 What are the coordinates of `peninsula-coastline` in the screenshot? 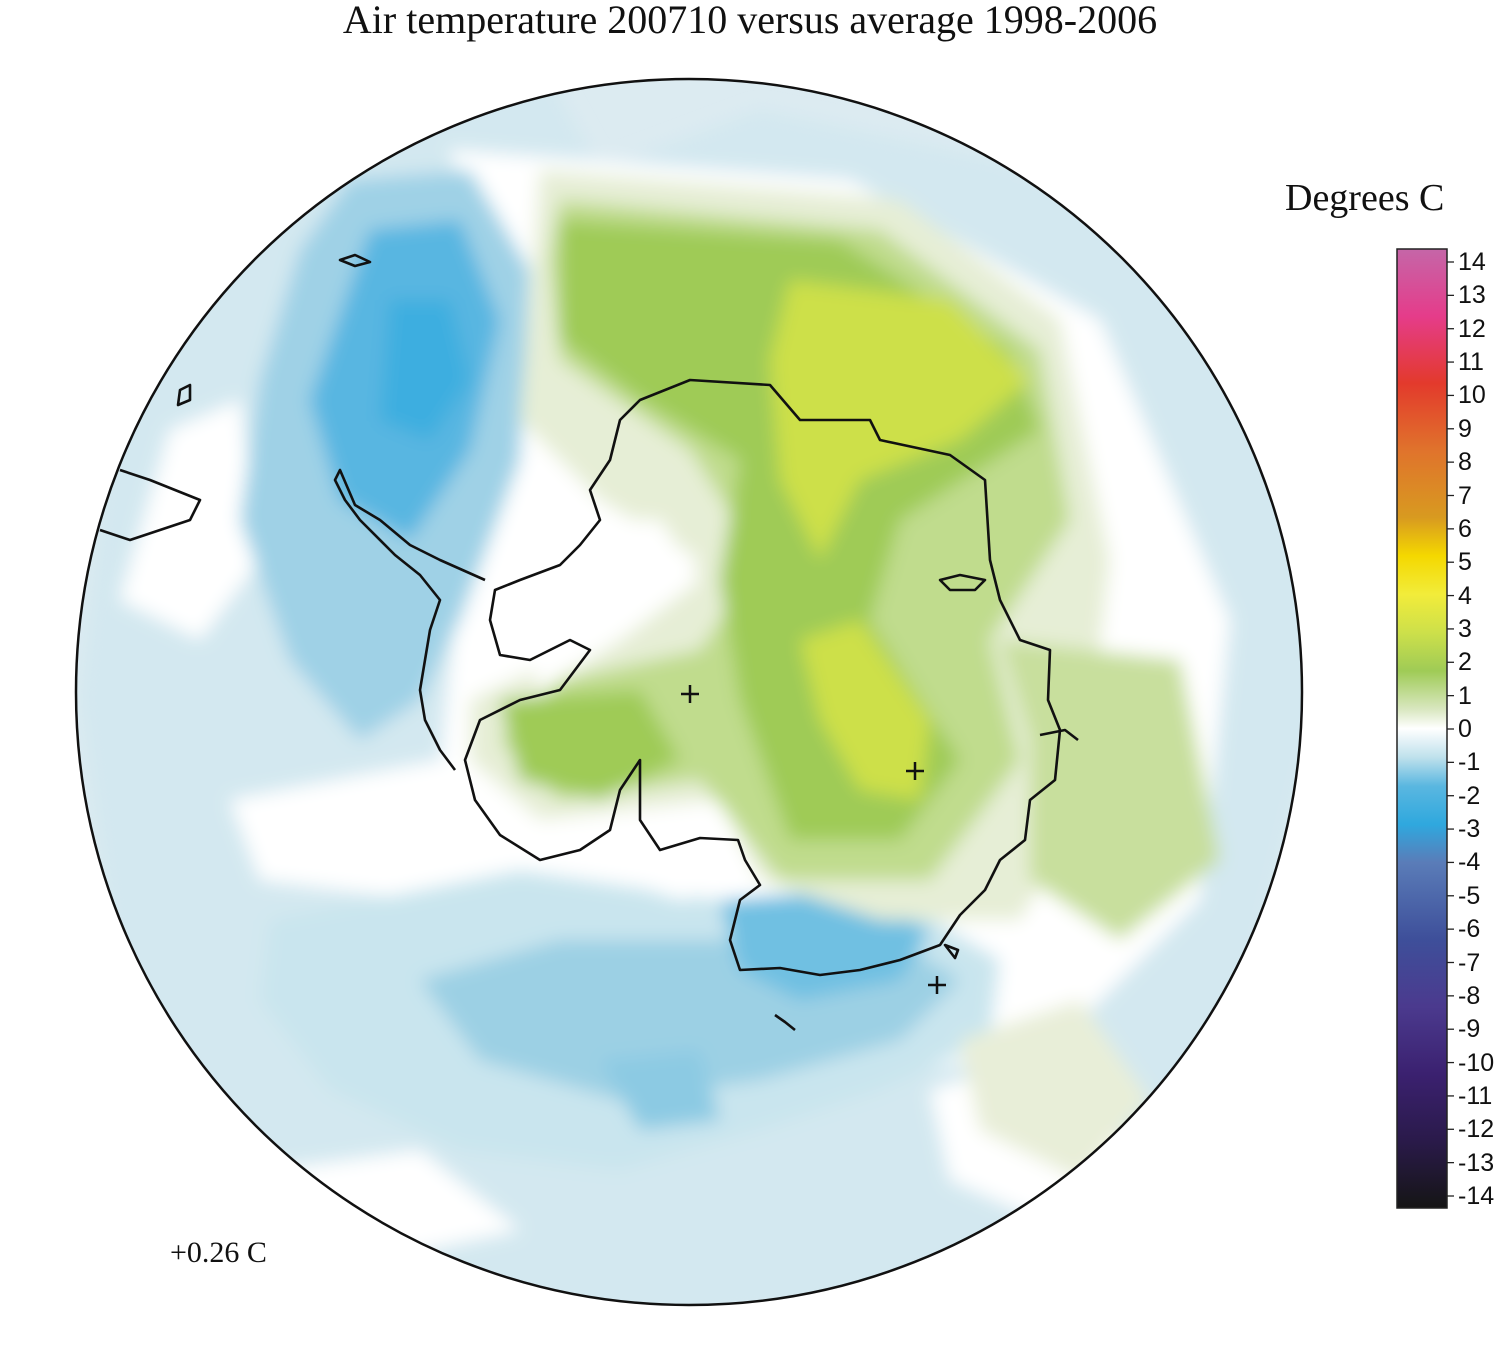 It's located at (409, 619).